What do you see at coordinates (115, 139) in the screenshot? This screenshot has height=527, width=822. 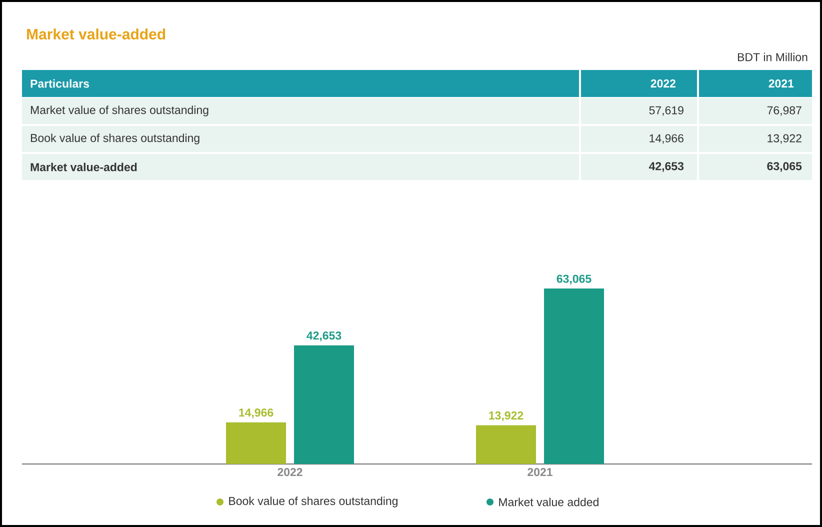 I see `series-label: Book value of shares outstanding` at bounding box center [115, 139].